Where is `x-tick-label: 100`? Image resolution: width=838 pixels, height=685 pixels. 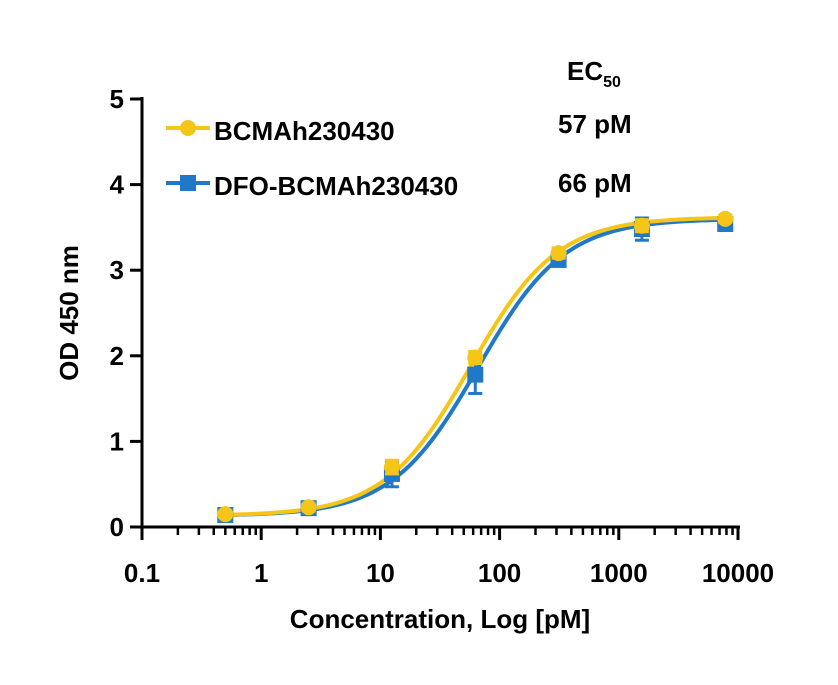
x-tick-label: 100 is located at coordinates (499, 573).